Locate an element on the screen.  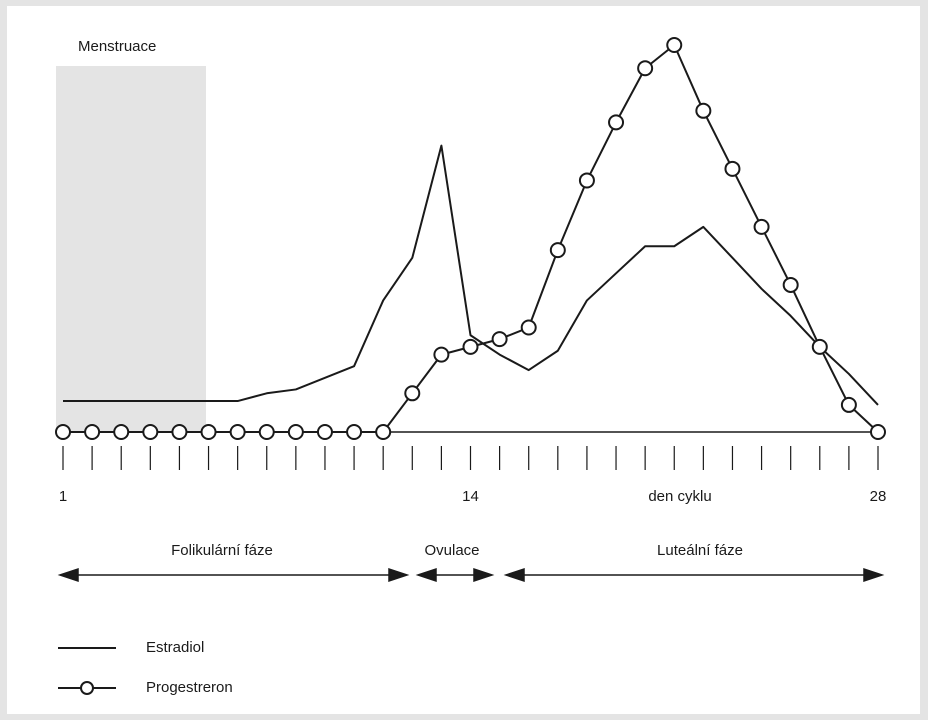
phase-label: Folikulární fáze is located at coordinates (222, 550).